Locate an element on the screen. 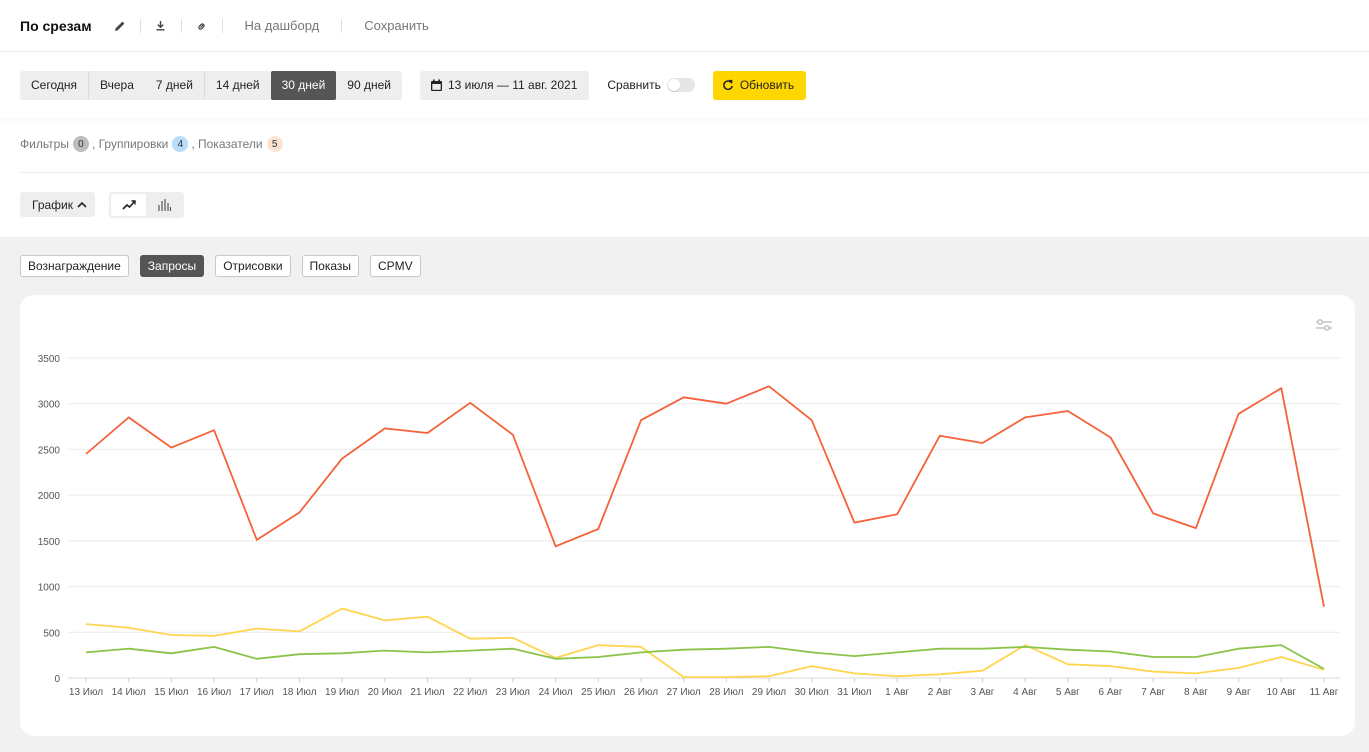  refresh-button: Обновить is located at coordinates (759, 85).